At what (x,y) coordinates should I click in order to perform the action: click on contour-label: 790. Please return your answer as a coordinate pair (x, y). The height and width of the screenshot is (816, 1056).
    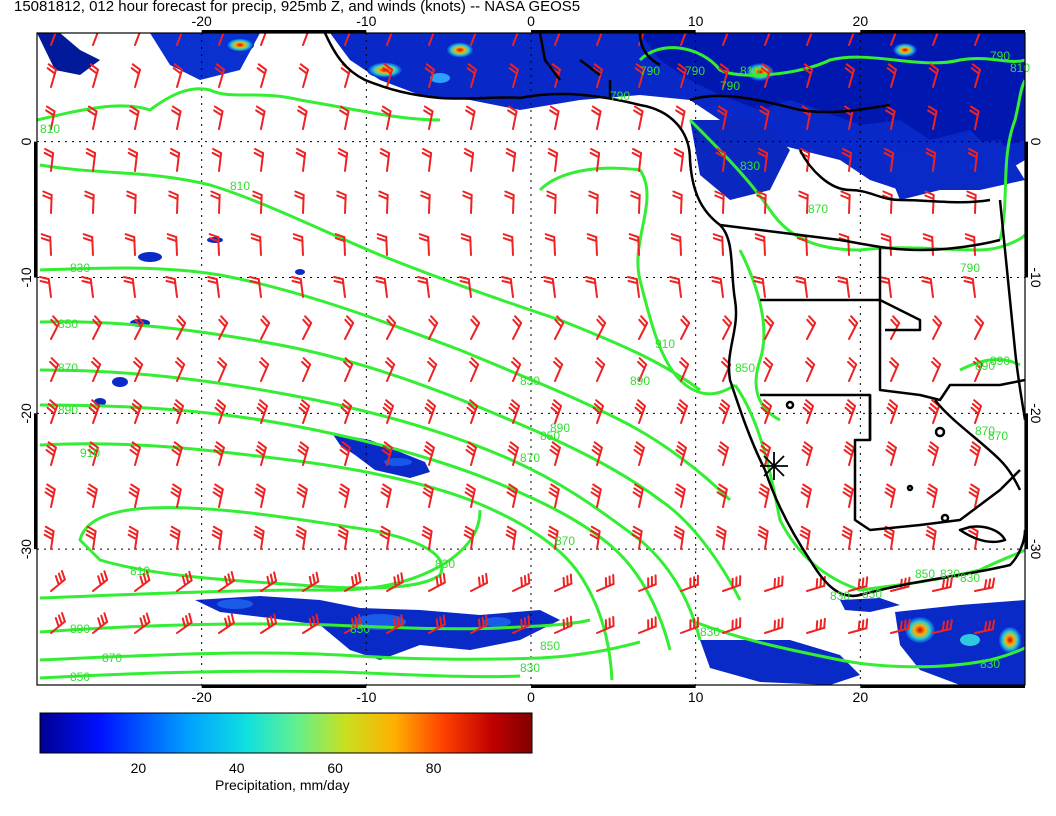
    Looking at the image, I should click on (1000, 56).